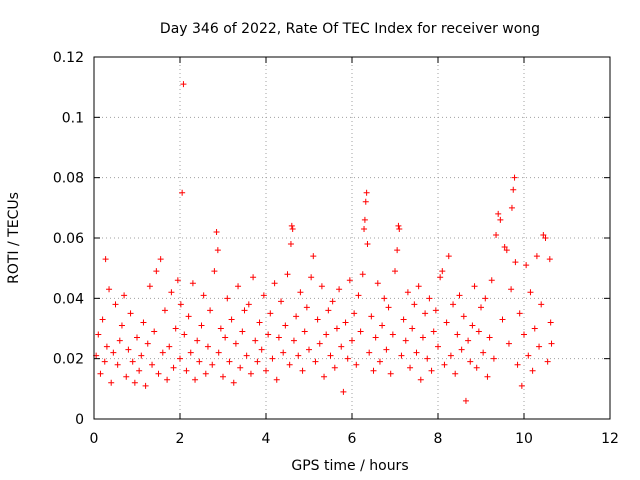 The width and height of the screenshot is (640, 480). What do you see at coordinates (73, 118) in the screenshot?
I see `y-tick-label: 0.1` at bounding box center [73, 118].